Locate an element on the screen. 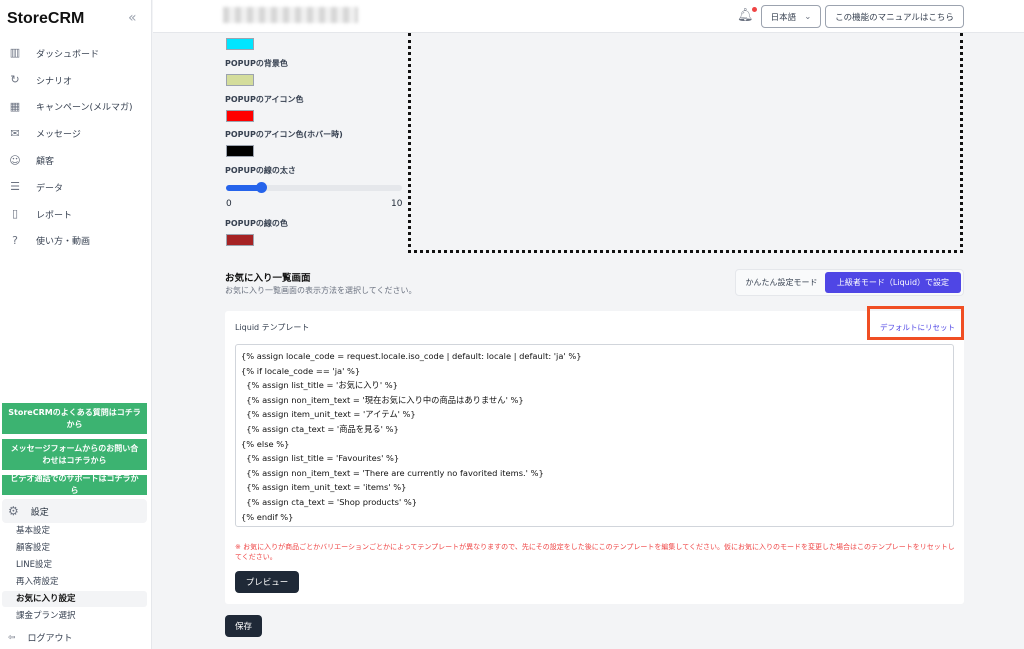 The width and height of the screenshot is (1024, 649). popup-icon-hover-swatch is located at coordinates (240, 151).